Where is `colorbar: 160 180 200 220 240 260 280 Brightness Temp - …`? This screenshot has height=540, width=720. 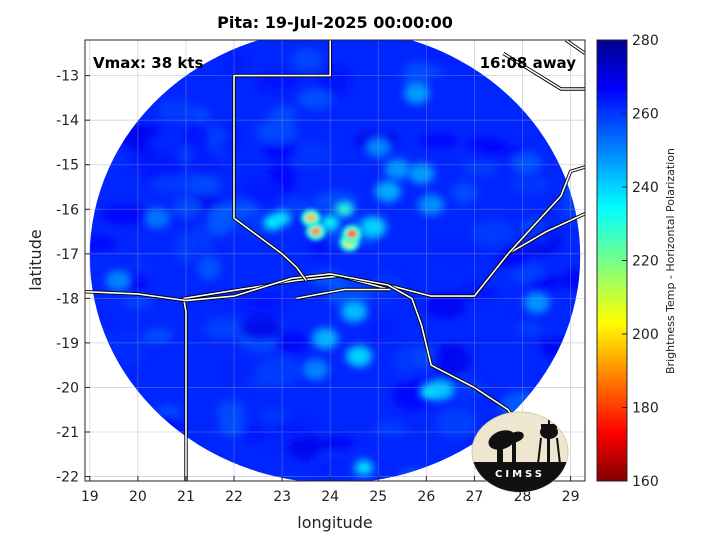
colorbar: 160 180 200 220 240 260 280 Brightness Temp - … is located at coordinates (636, 261).